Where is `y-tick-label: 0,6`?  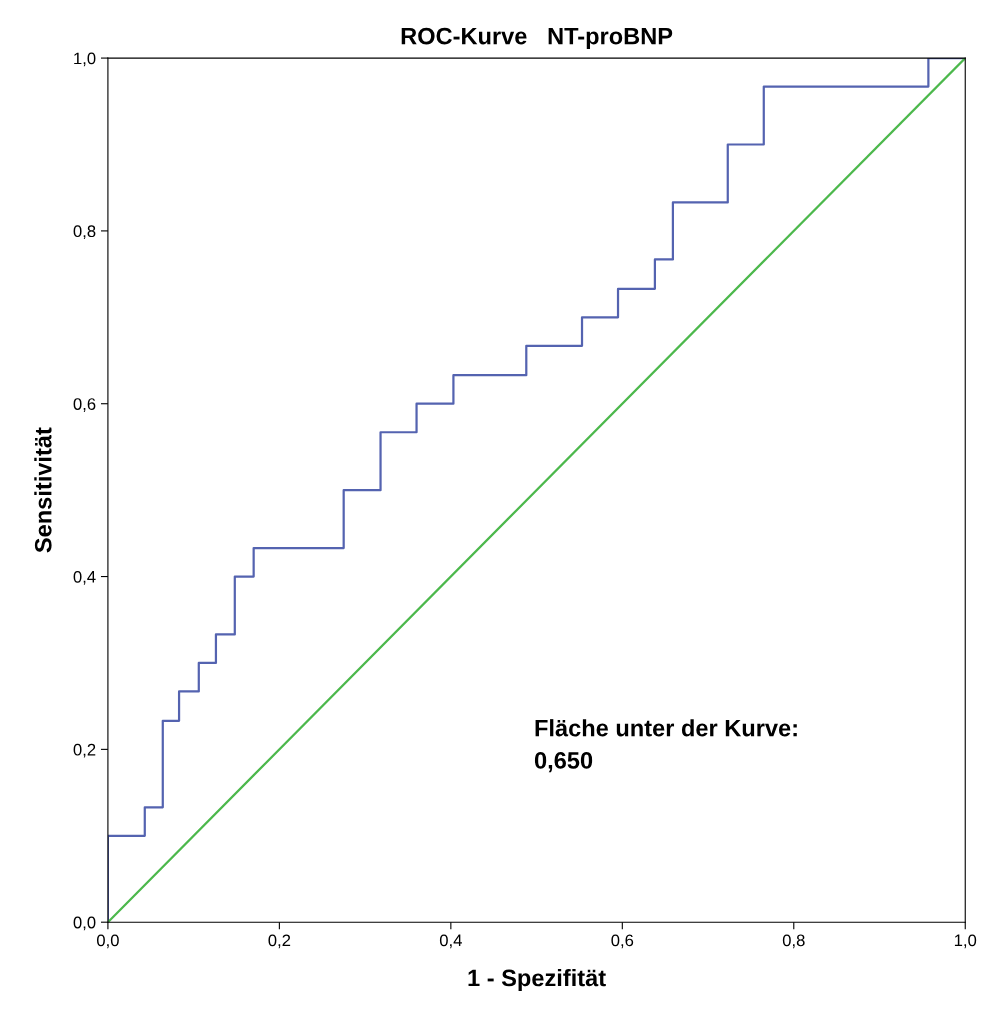 y-tick-label: 0,6 is located at coordinates (84, 405).